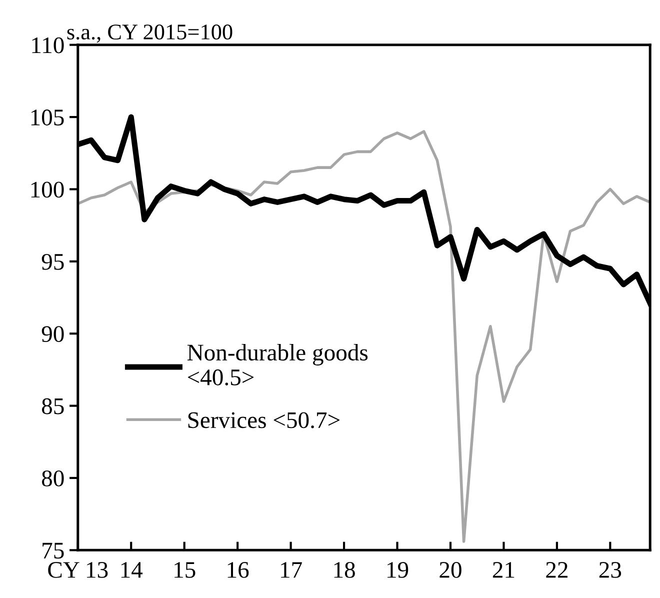 The width and height of the screenshot is (660, 598). Describe the element at coordinates (149, 33) in the screenshot. I see `chart-title: s.a., CY 2015=100` at that location.